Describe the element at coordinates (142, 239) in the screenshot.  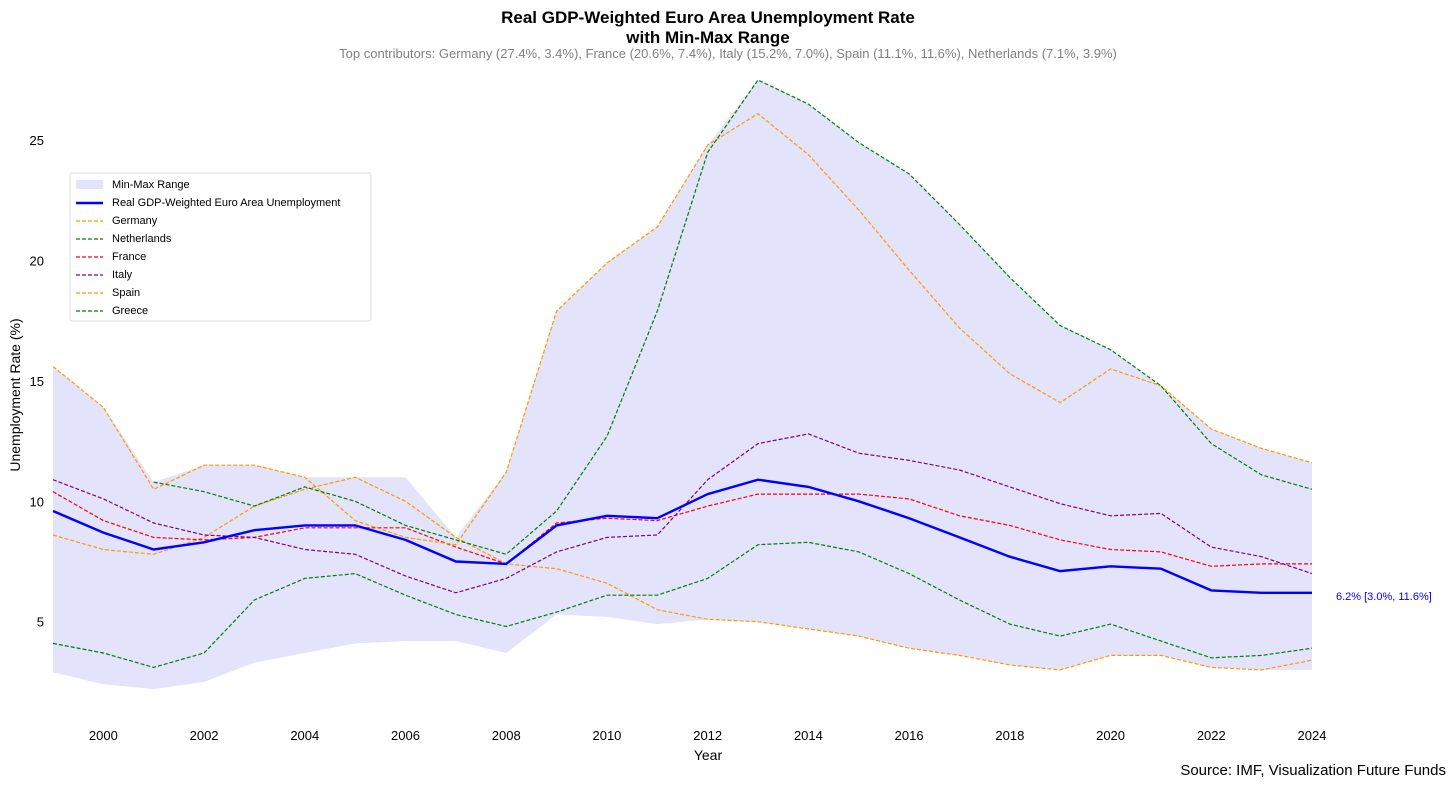
I see `legend-label: Netherlands` at that location.